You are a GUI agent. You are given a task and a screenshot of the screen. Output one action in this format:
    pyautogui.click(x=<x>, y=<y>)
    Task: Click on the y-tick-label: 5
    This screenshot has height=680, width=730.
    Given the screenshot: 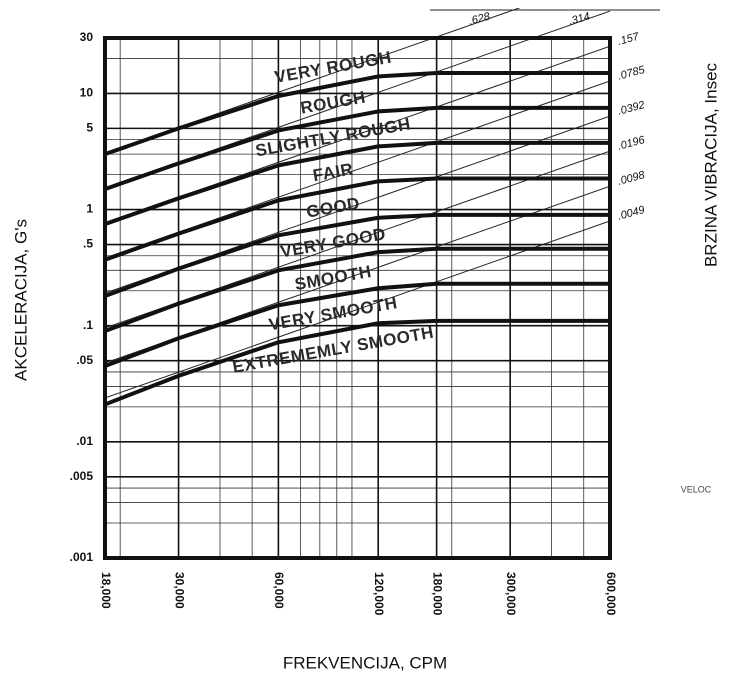 What is the action you would take?
    pyautogui.click(x=89, y=128)
    